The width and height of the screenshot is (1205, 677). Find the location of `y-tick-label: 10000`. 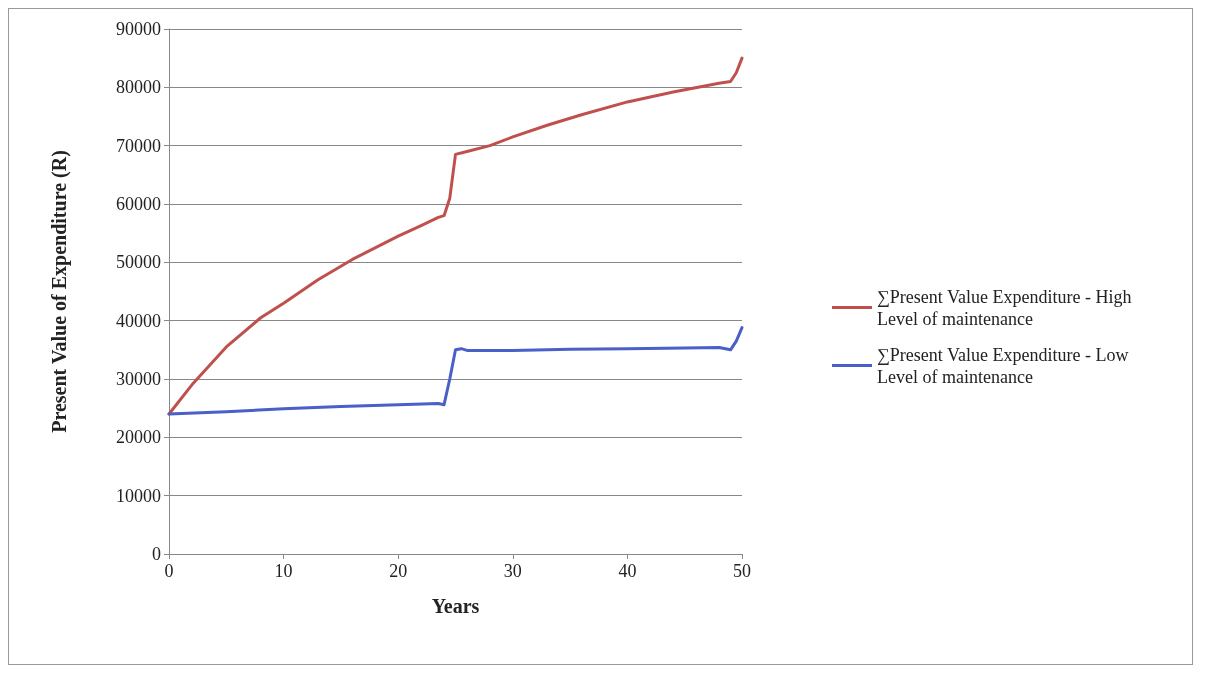

y-tick-label: 10000 is located at coordinates (138, 495).